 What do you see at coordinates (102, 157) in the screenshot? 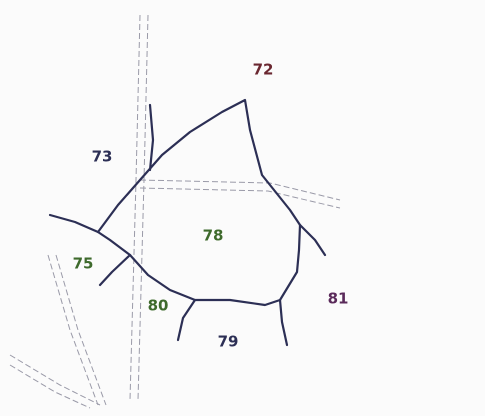
I see `parcel-label: 73` at bounding box center [102, 157].